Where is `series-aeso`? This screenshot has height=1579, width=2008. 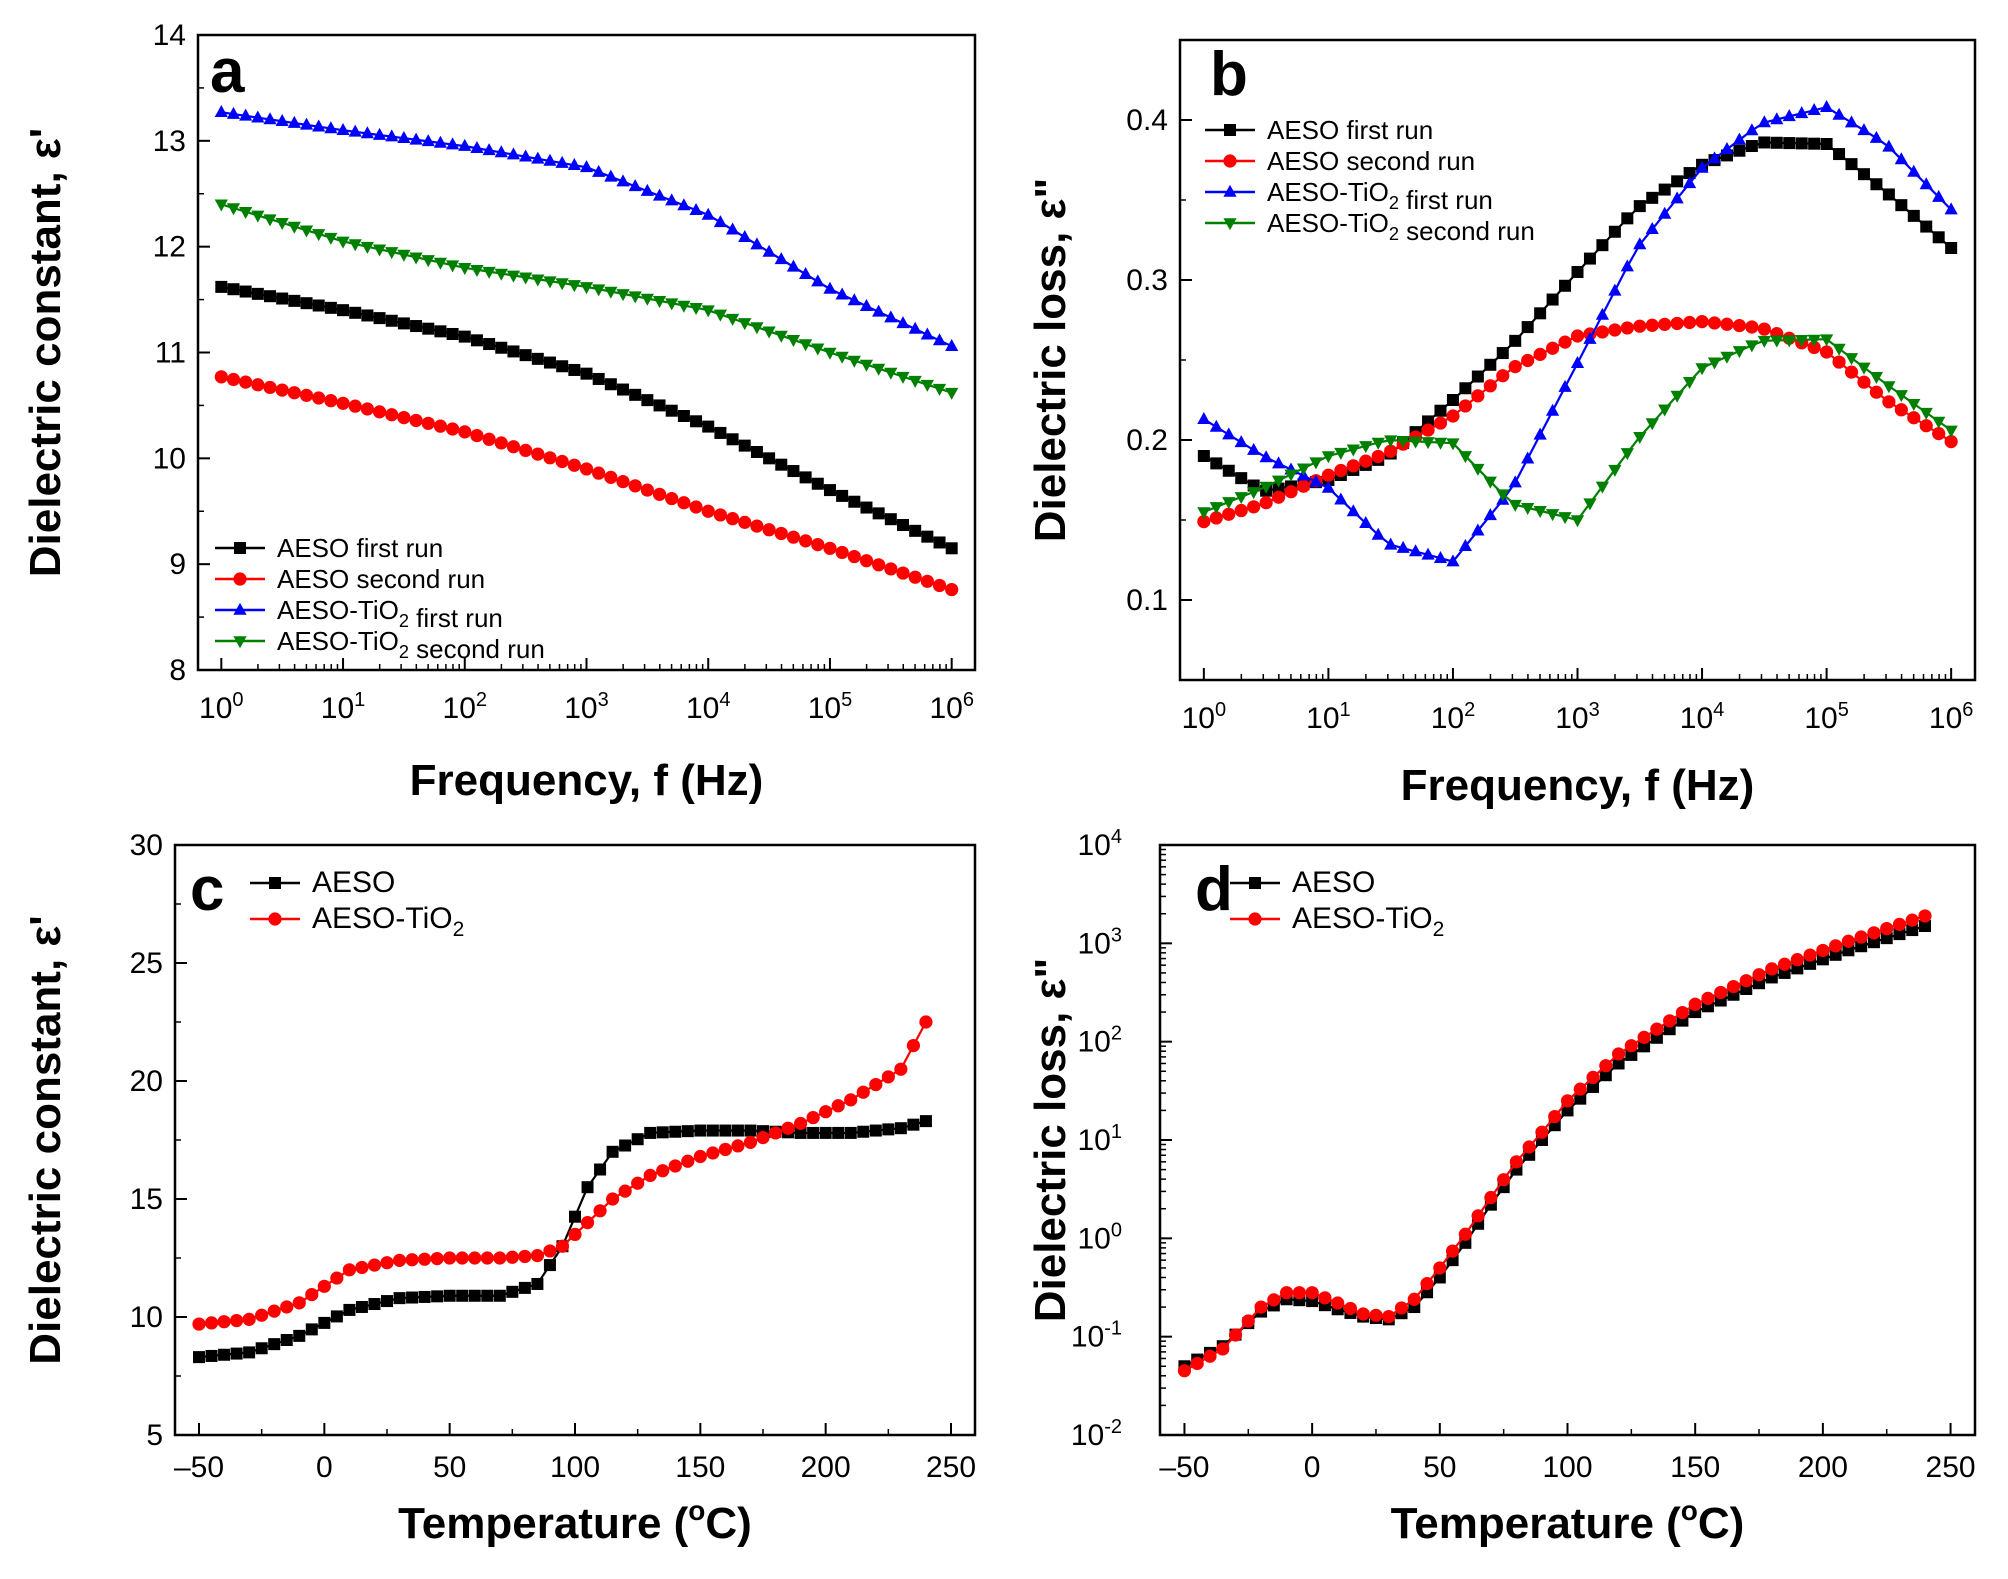 series-aeso is located at coordinates (1555, 1146).